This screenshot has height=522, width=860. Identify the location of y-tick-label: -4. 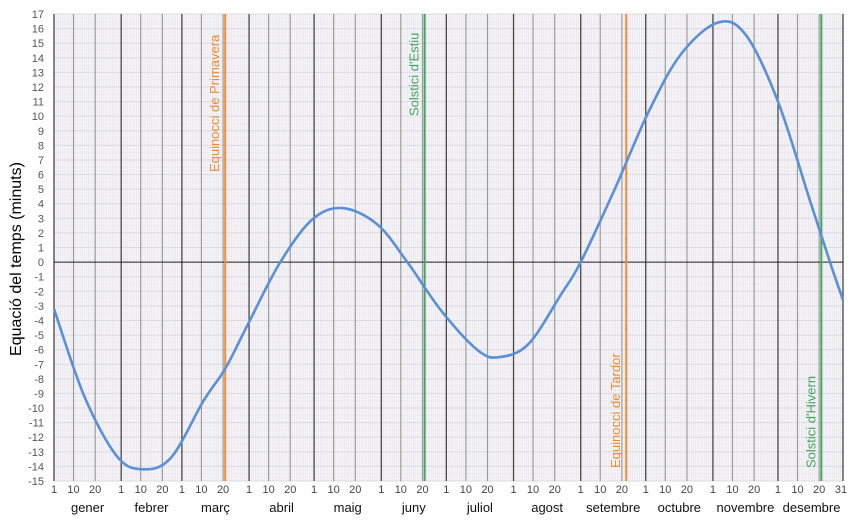
(39, 321).